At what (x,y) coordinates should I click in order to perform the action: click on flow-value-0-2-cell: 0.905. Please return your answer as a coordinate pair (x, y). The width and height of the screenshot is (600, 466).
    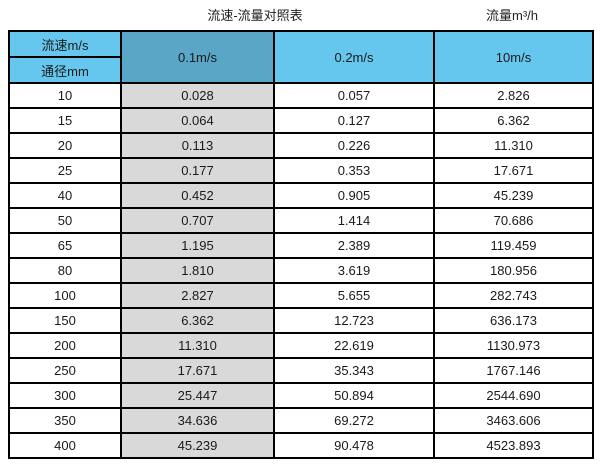
    Looking at the image, I should click on (354, 195).